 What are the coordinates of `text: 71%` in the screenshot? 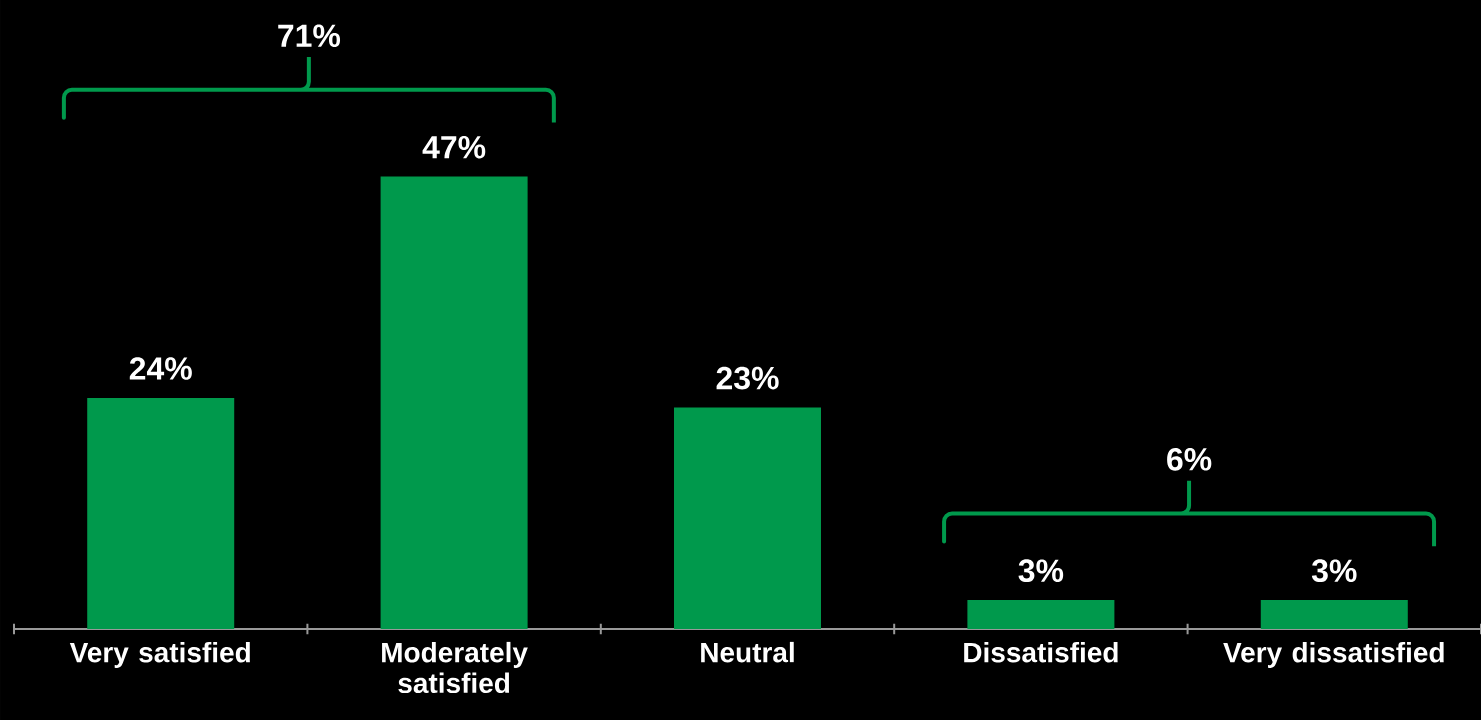 It's located at (309, 36).